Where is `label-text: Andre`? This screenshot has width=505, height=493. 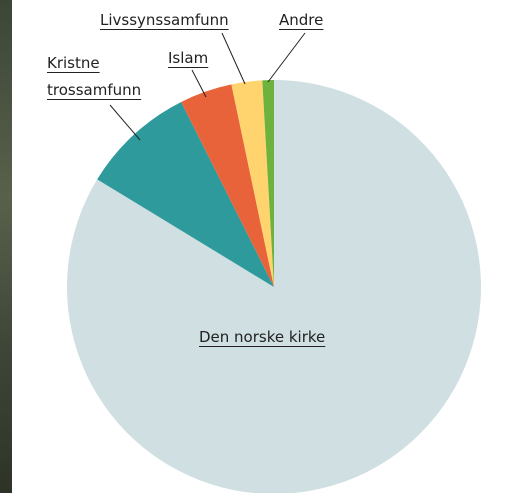 label-text: Andre is located at coordinates (301, 20).